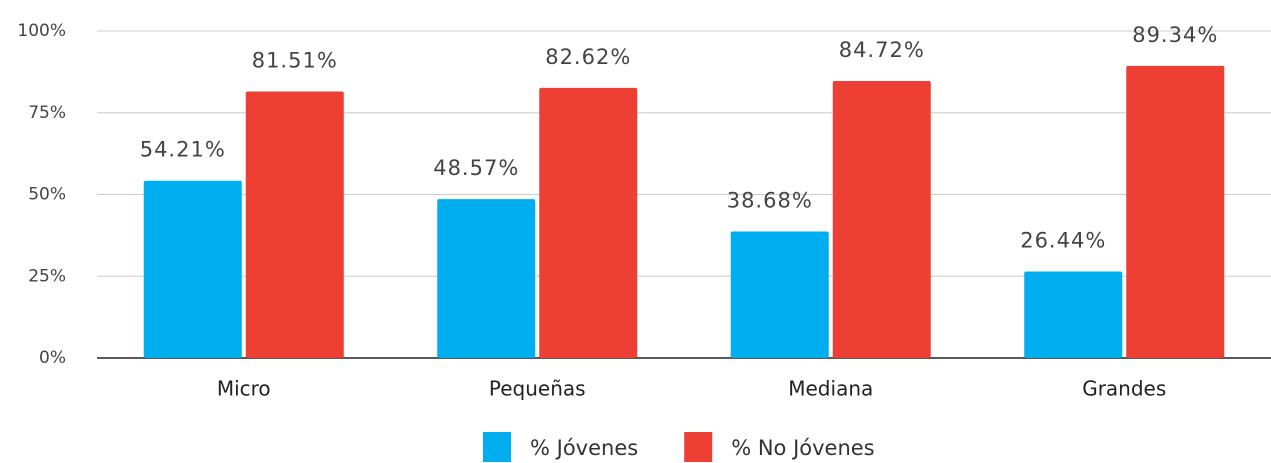 The width and height of the screenshot is (1271, 463). Describe the element at coordinates (1063, 241) in the screenshot. I see `value-label: 26.44%` at that location.